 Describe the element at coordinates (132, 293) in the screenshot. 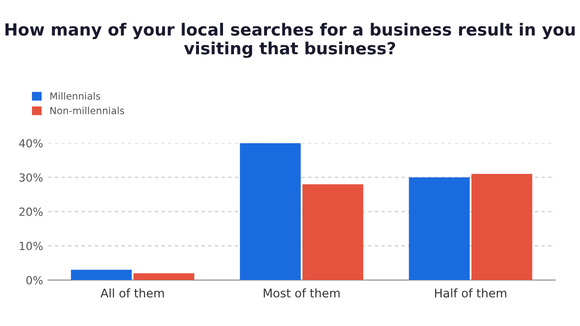

I see `x-tick-label: All of them` at that location.